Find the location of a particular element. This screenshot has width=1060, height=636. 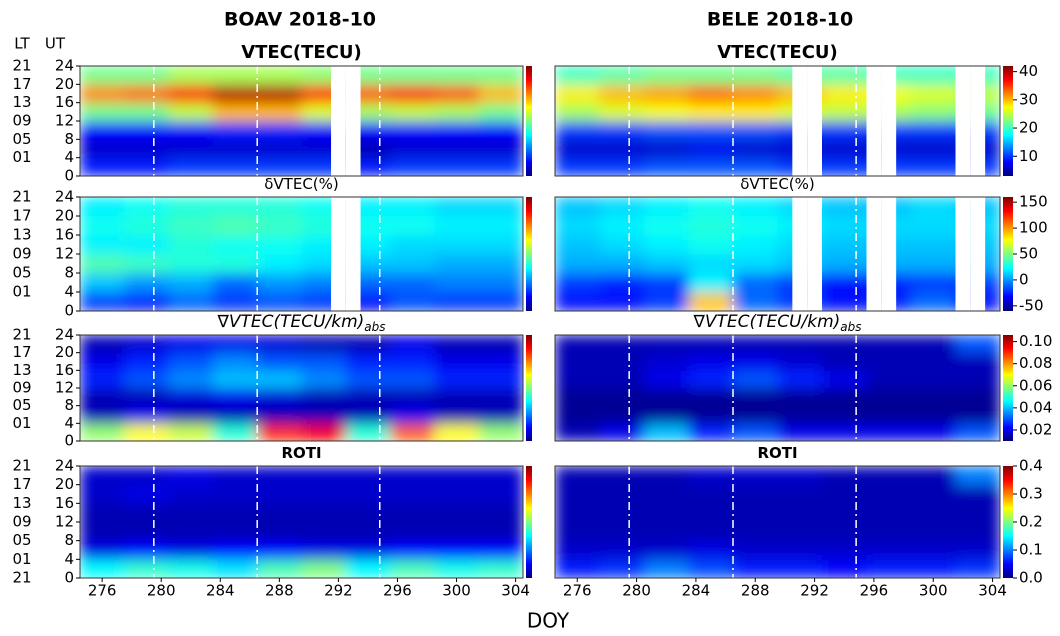

y-tick-label: 12 is located at coordinates (64, 522).